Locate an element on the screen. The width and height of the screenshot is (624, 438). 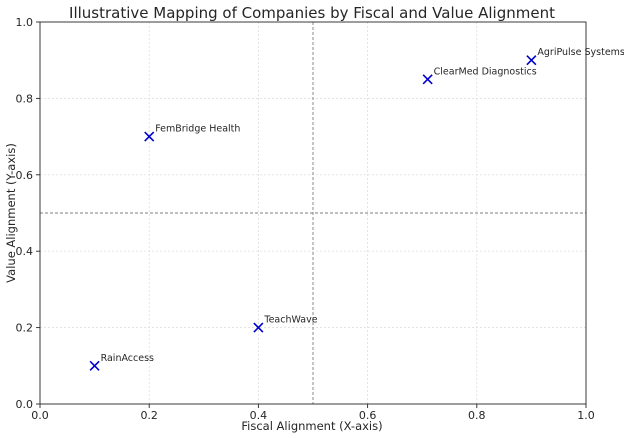
point-label: RainAccess is located at coordinates (127, 358).